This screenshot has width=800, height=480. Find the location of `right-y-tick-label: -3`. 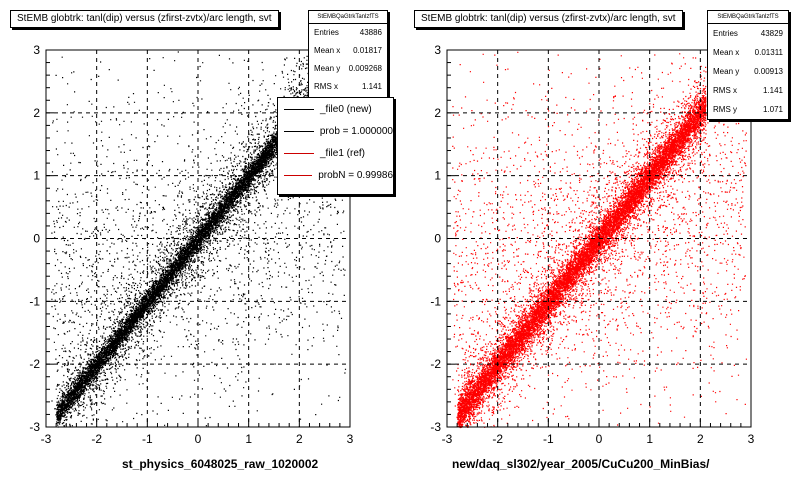

right-y-tick-label: -3 is located at coordinates (435, 427).